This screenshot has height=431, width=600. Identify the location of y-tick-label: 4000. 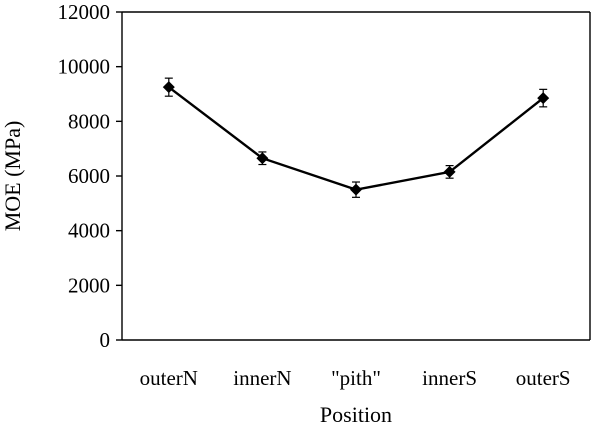
(89, 231).